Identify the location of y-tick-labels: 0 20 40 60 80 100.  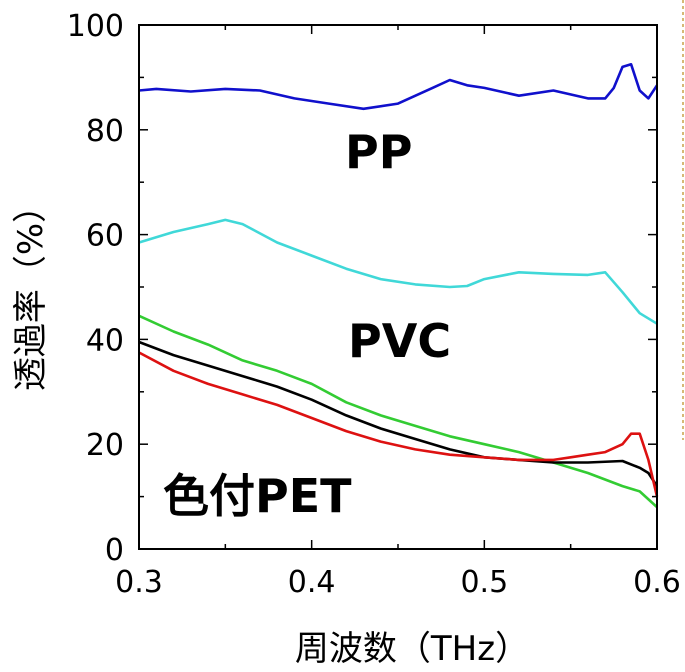
(95, 288).